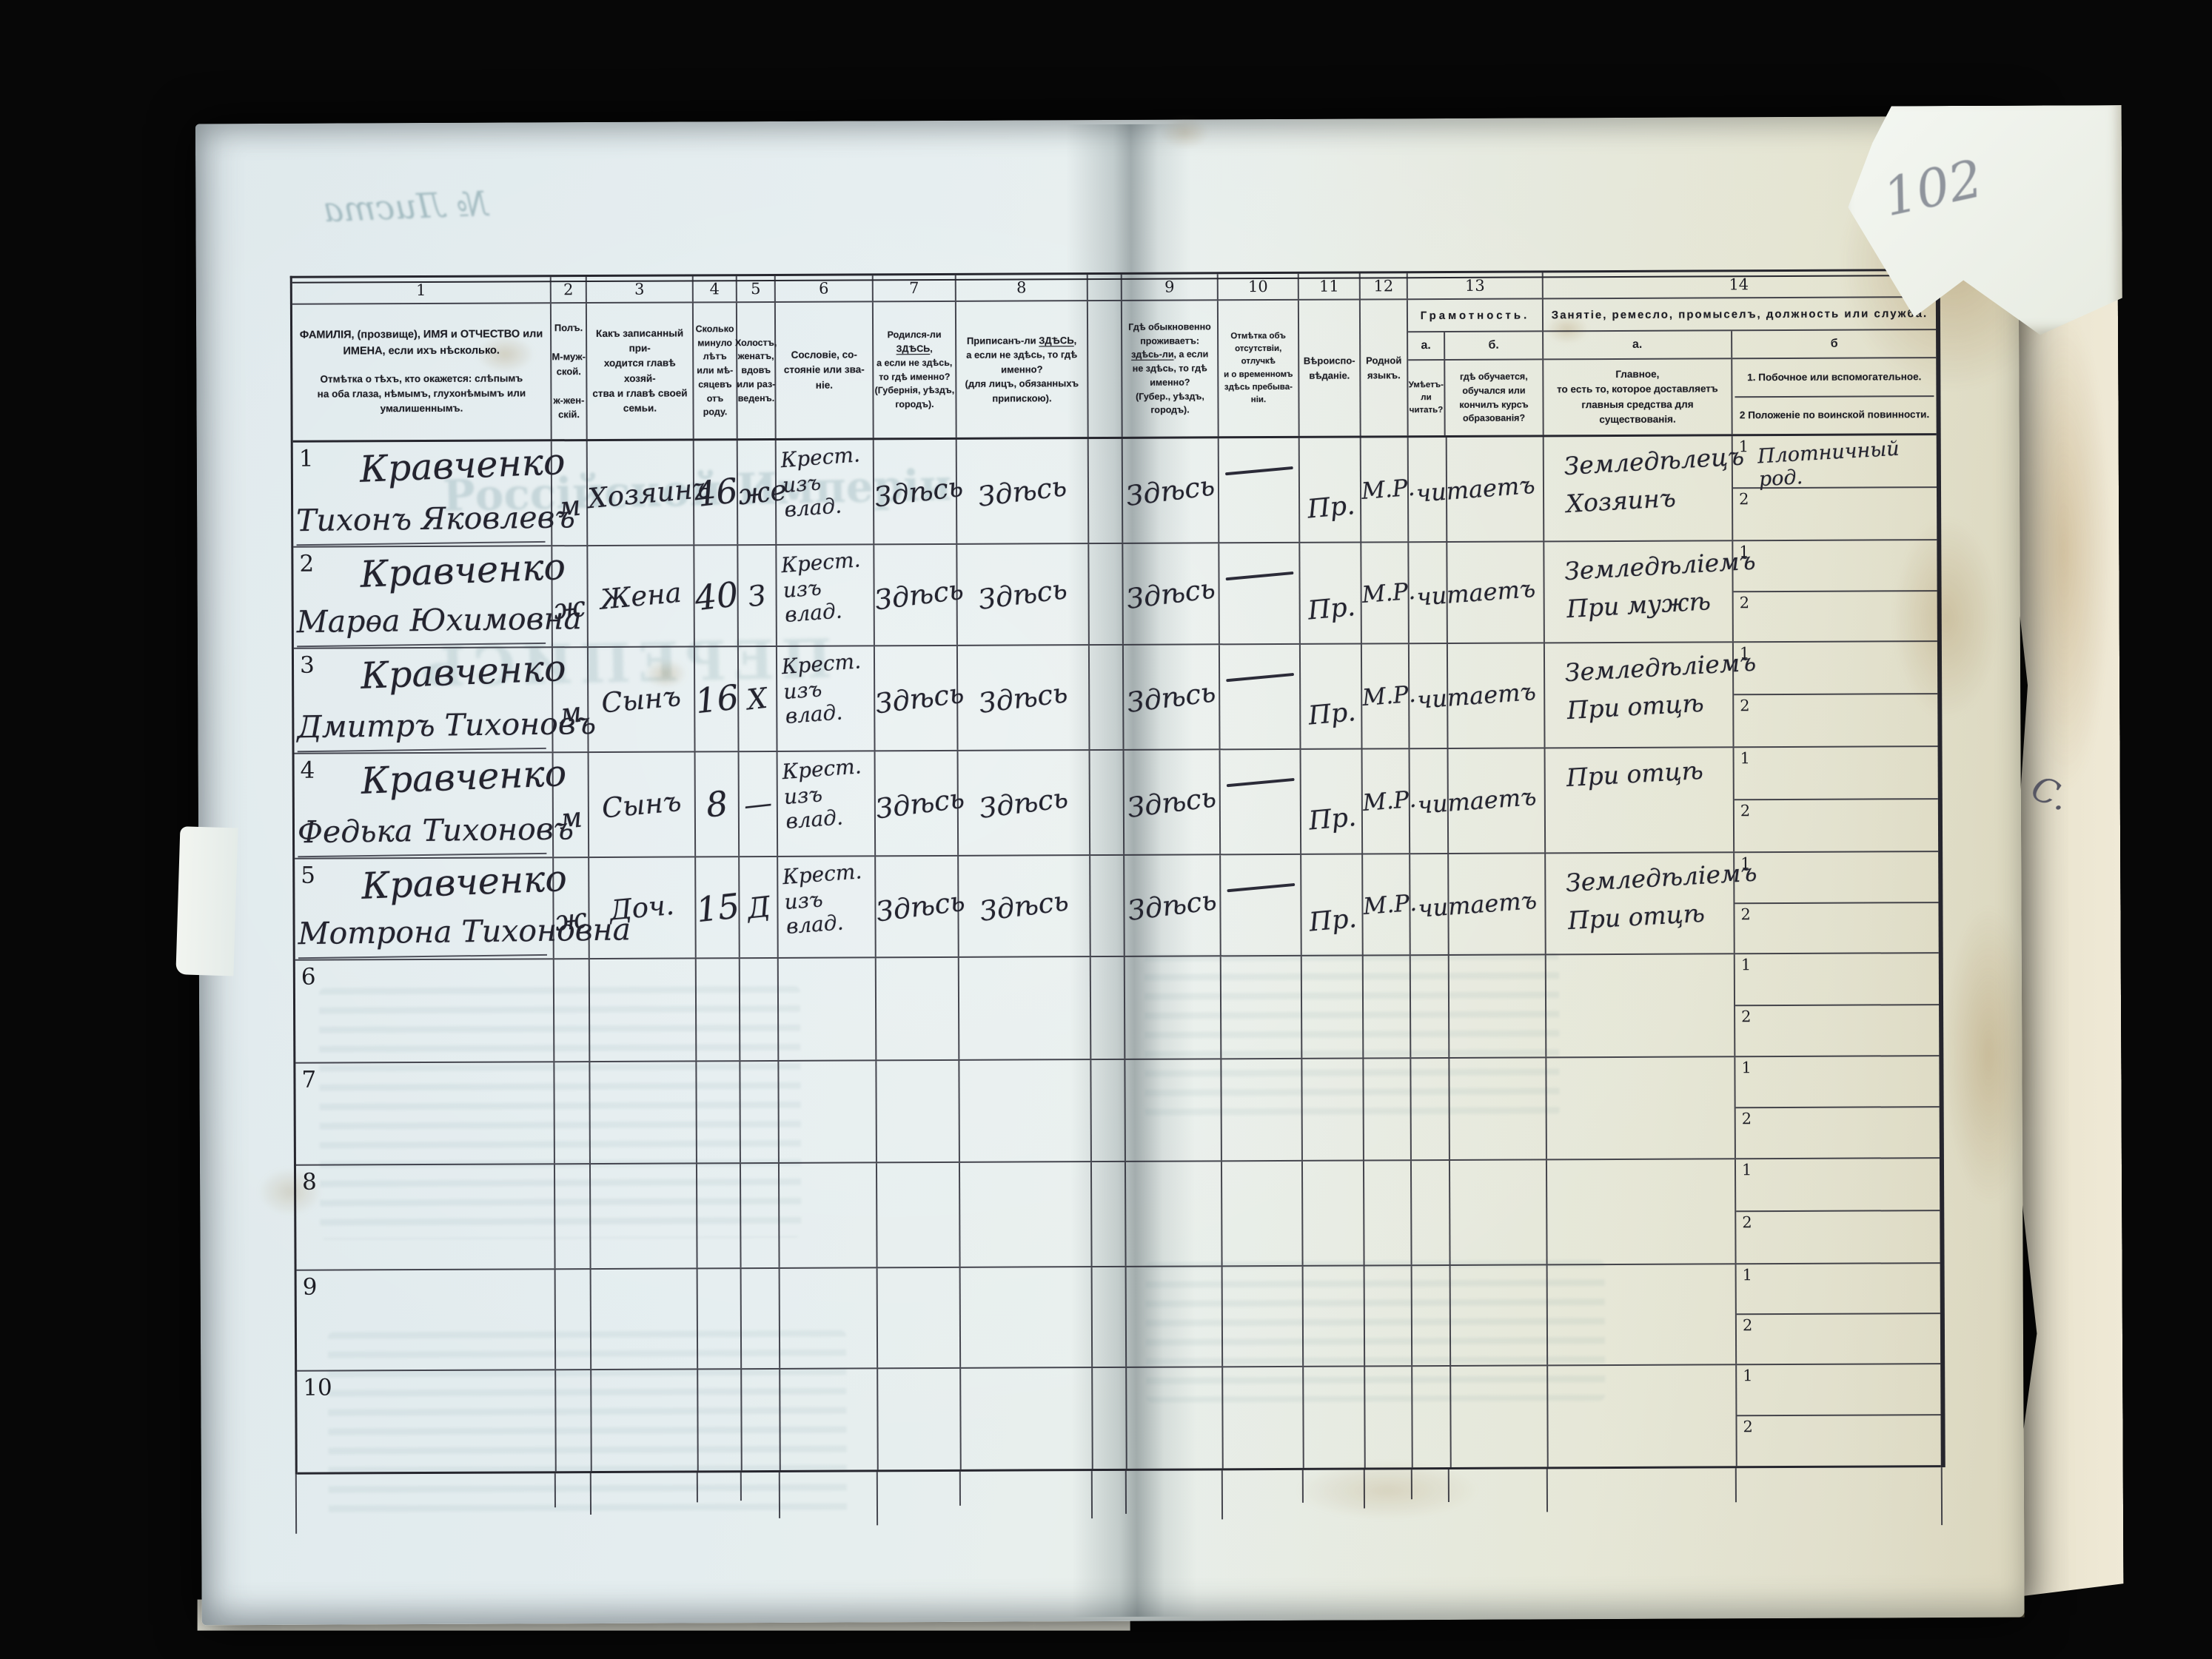  I want to click on cell-marital-handwriting: Д, so click(758, 907).